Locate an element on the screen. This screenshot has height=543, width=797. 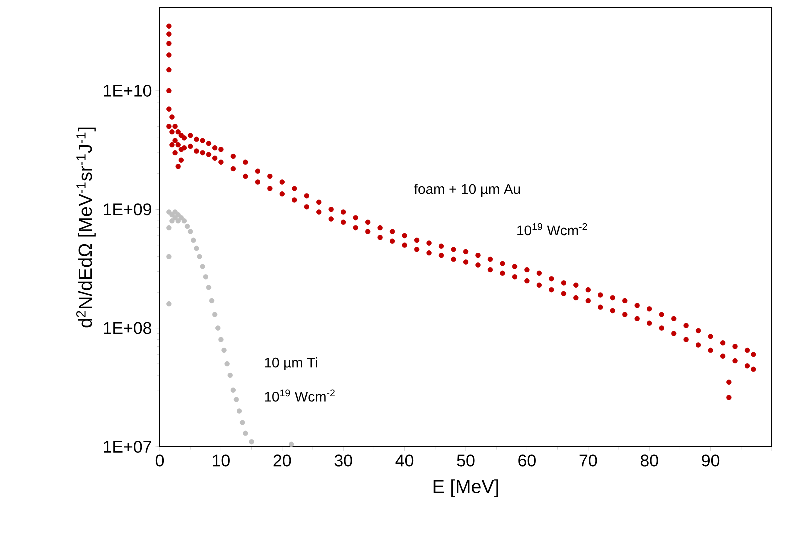
y-tick-label: 1E+10 is located at coordinates (128, 90).